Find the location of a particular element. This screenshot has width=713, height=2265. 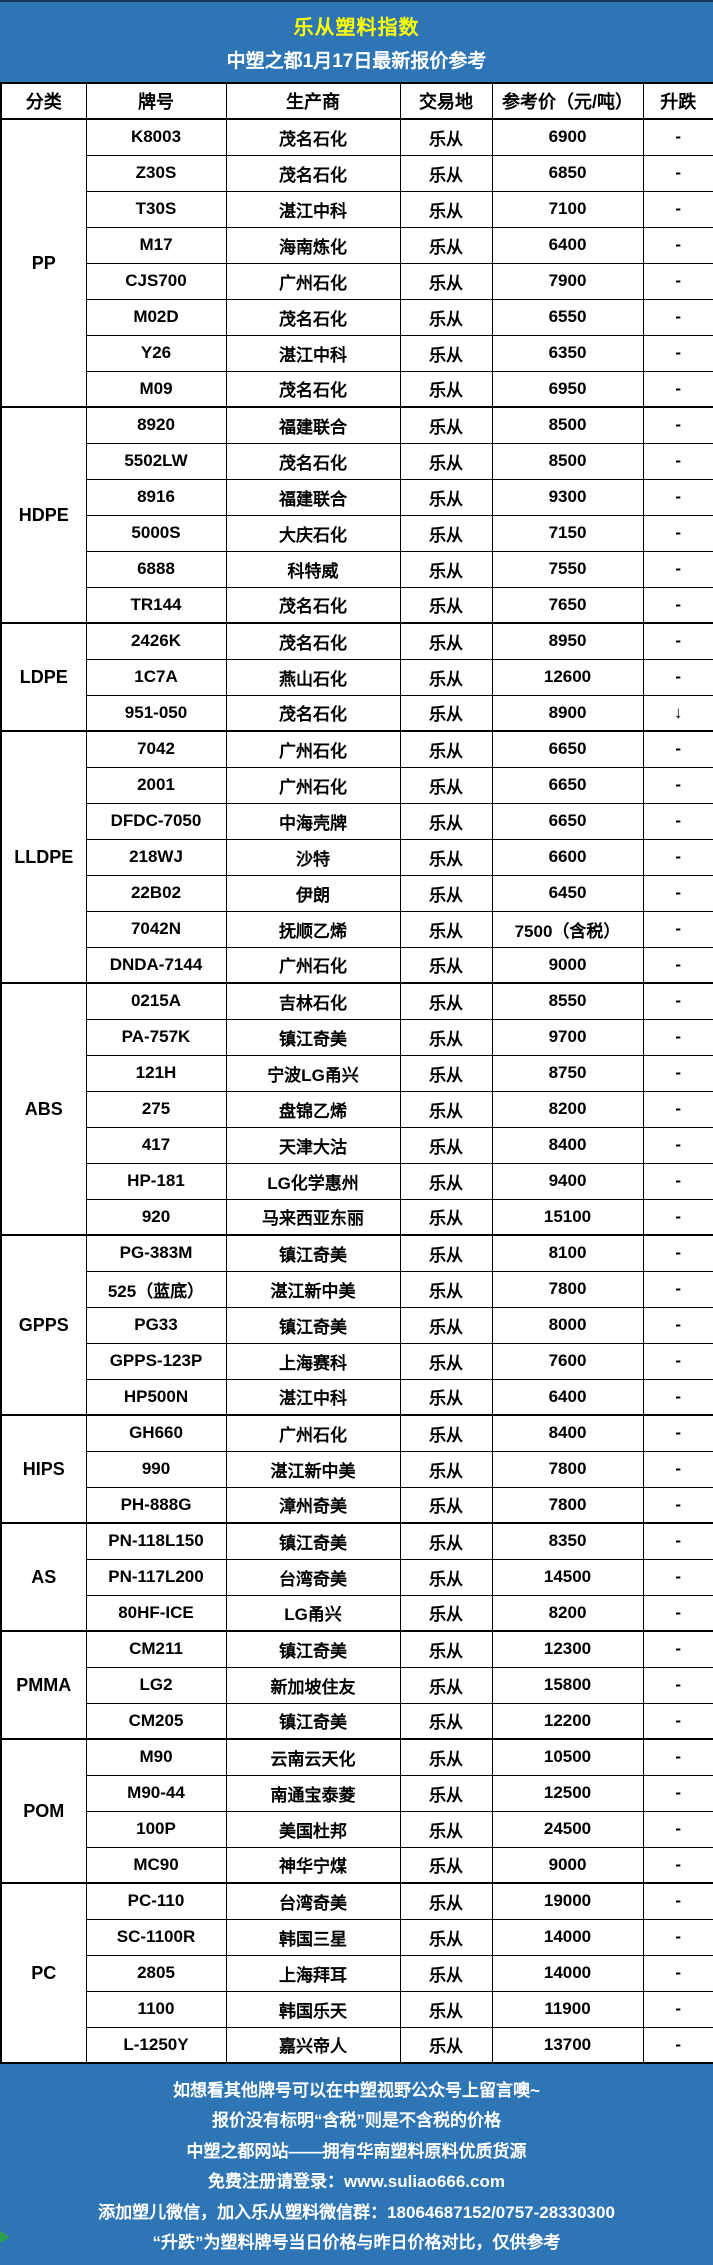

grade-cell: GH660 is located at coordinates (156, 1433).